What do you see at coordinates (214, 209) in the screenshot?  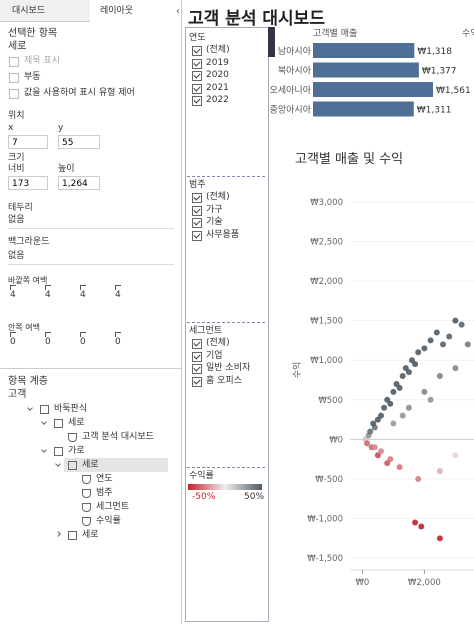 I see `filter-item: 가구` at bounding box center [214, 209].